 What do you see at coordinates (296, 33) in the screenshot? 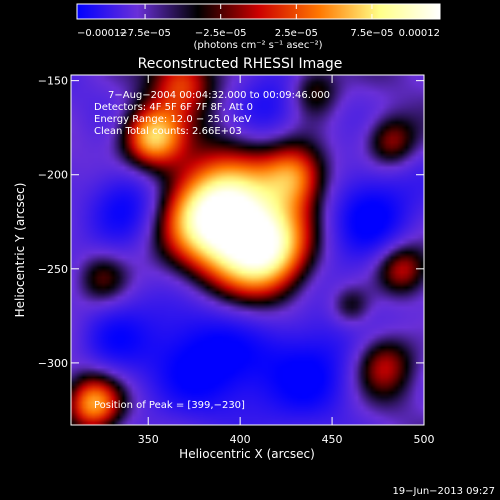
I see `colorbar-tick-label: 2.5e−05` at bounding box center [296, 33].